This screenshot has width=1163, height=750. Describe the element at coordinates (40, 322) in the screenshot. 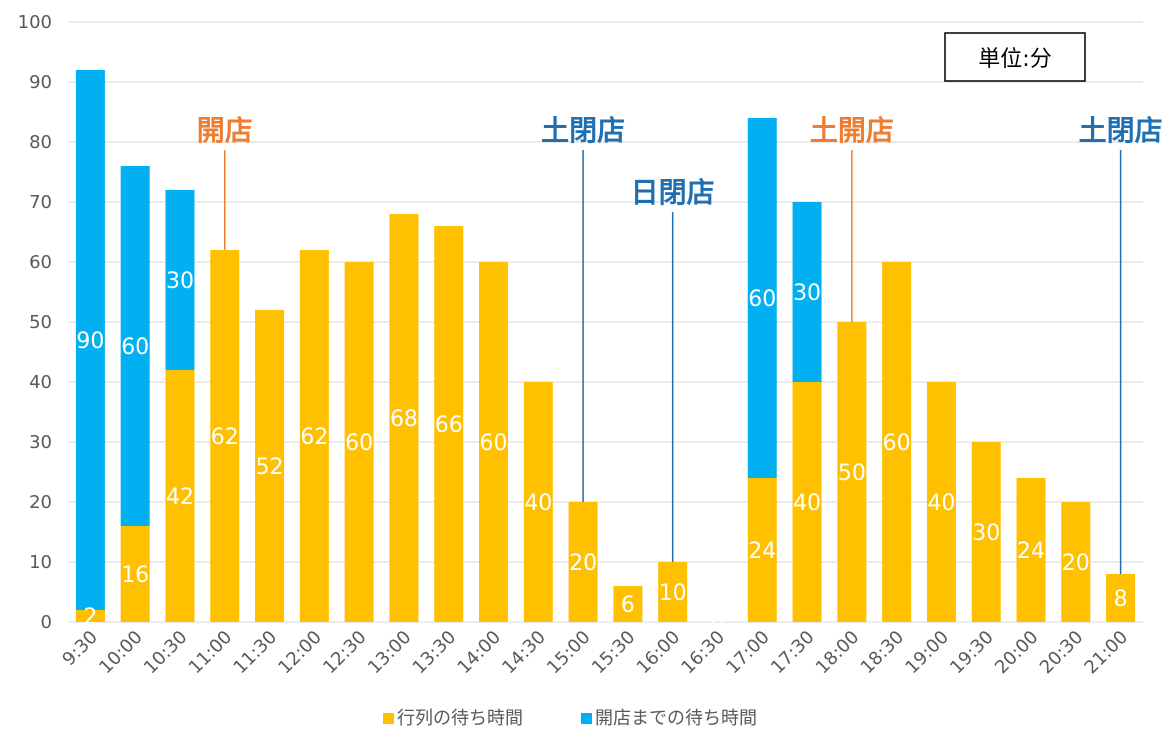

I see `y-tick-label: 50` at that location.